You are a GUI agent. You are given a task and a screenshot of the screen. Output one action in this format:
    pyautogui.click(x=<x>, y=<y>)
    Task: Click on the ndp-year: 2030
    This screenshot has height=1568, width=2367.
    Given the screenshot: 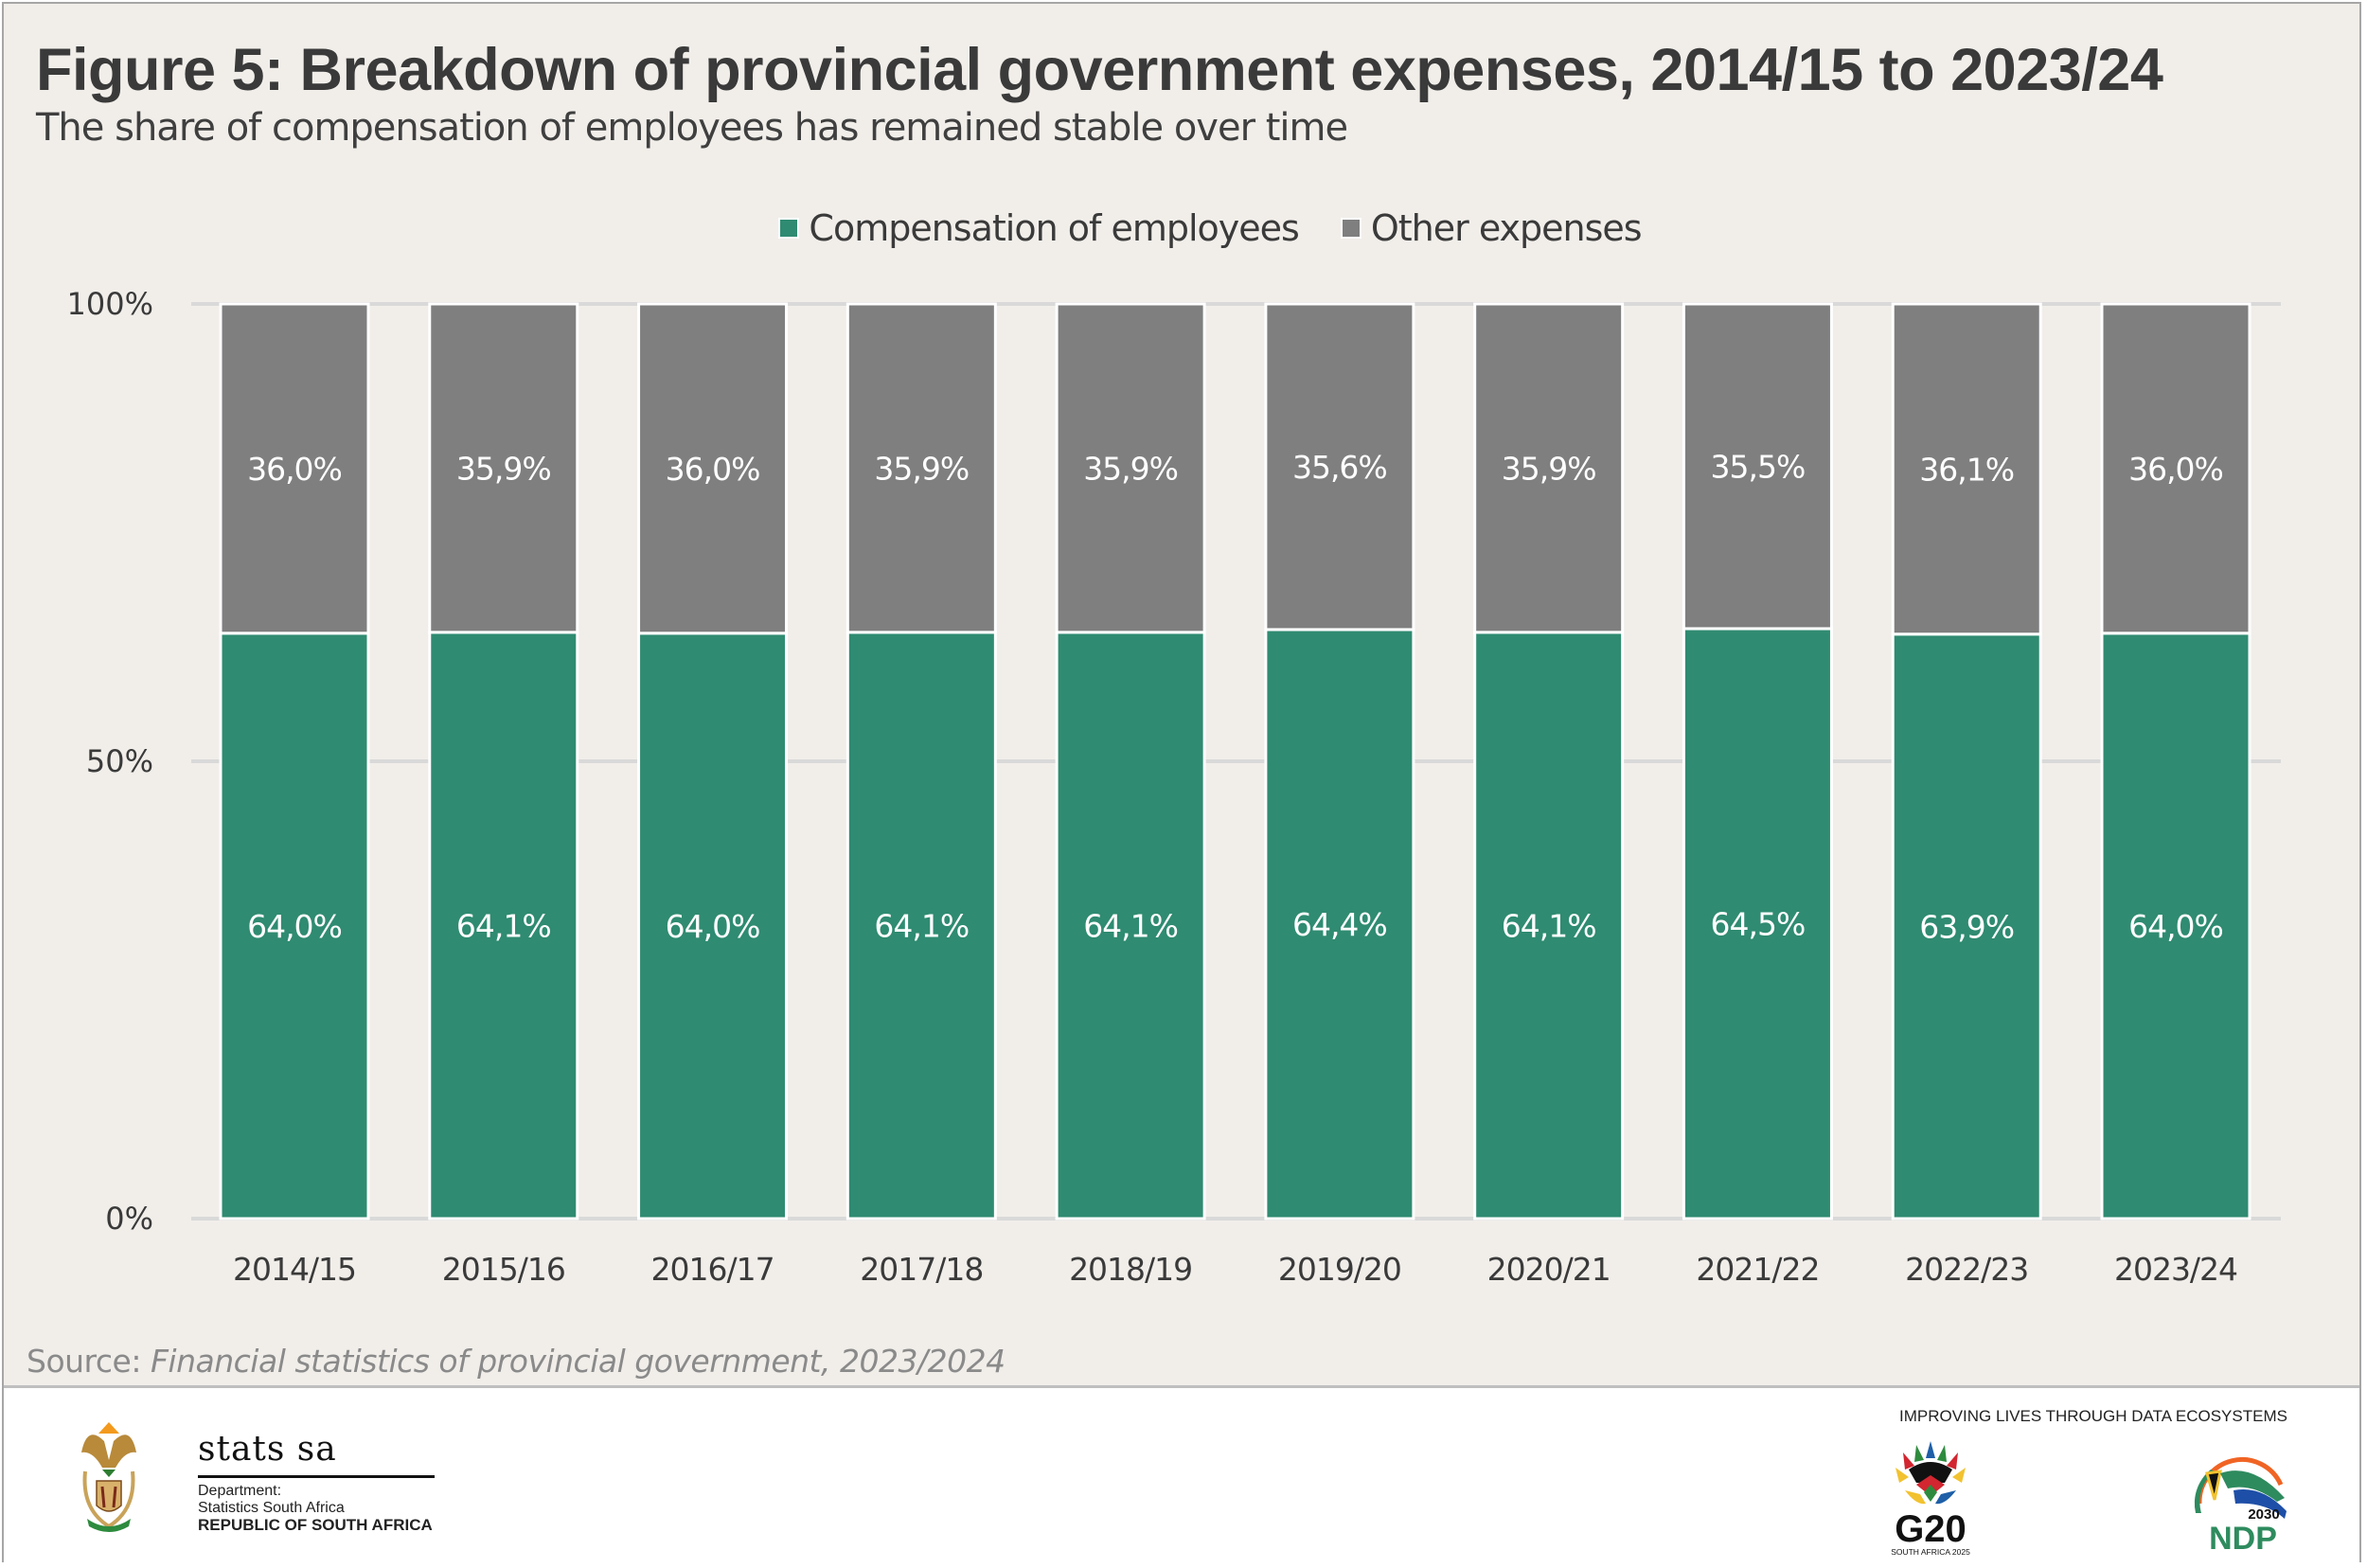 What is the action you would take?
    pyautogui.click(x=2263, y=1514)
    